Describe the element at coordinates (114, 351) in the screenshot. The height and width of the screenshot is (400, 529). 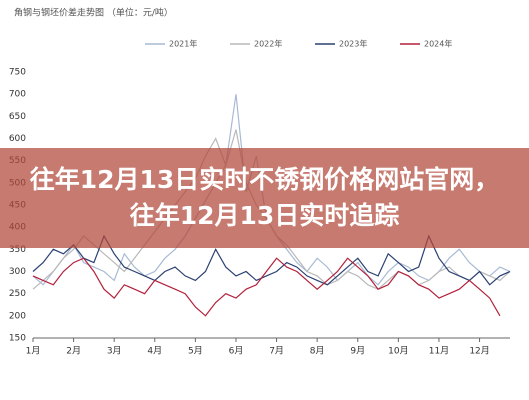
I see `x-tick-label: 3月` at that location.